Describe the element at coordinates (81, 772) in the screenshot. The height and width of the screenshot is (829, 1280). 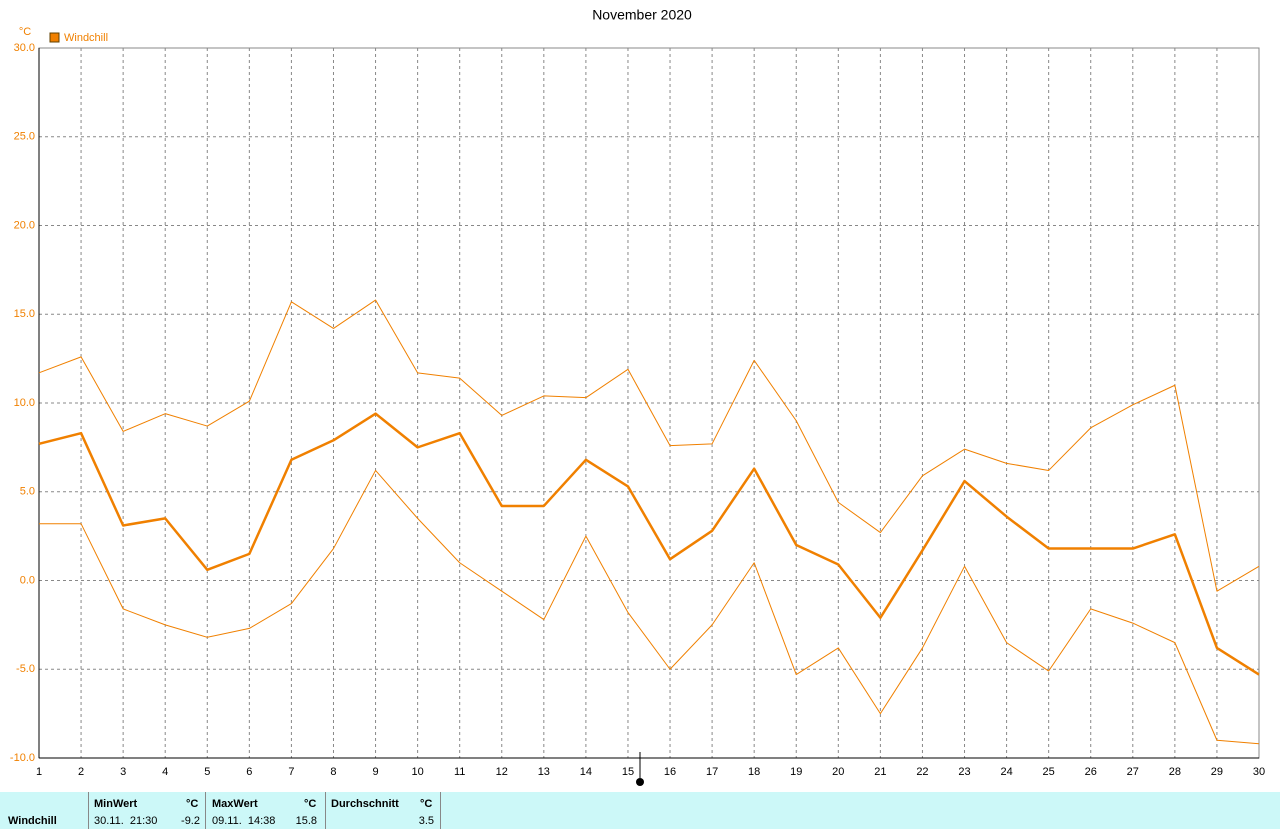
I see `x-tick-label: 2` at that location.